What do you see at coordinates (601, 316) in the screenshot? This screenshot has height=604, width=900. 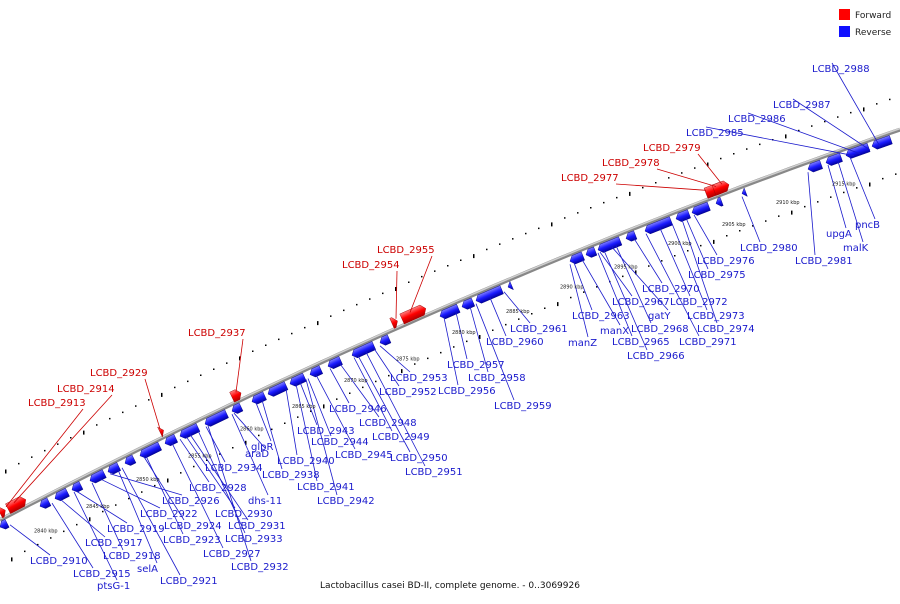 I see `gene-label: LCBD_2963` at bounding box center [601, 316].